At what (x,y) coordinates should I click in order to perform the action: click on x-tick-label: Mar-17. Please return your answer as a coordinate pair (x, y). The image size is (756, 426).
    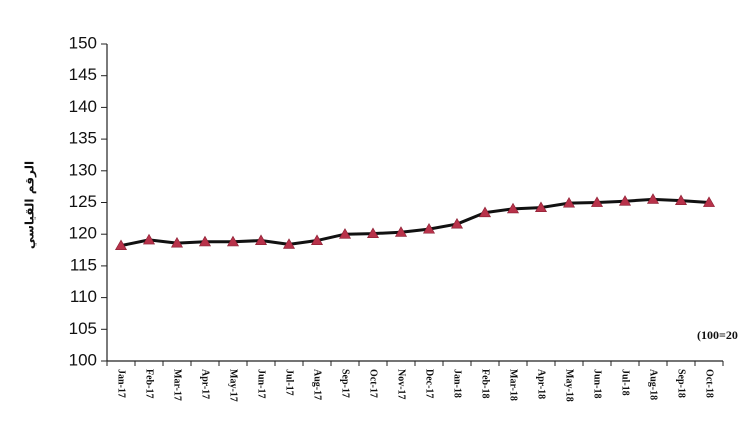
    Looking at the image, I should click on (177, 385).